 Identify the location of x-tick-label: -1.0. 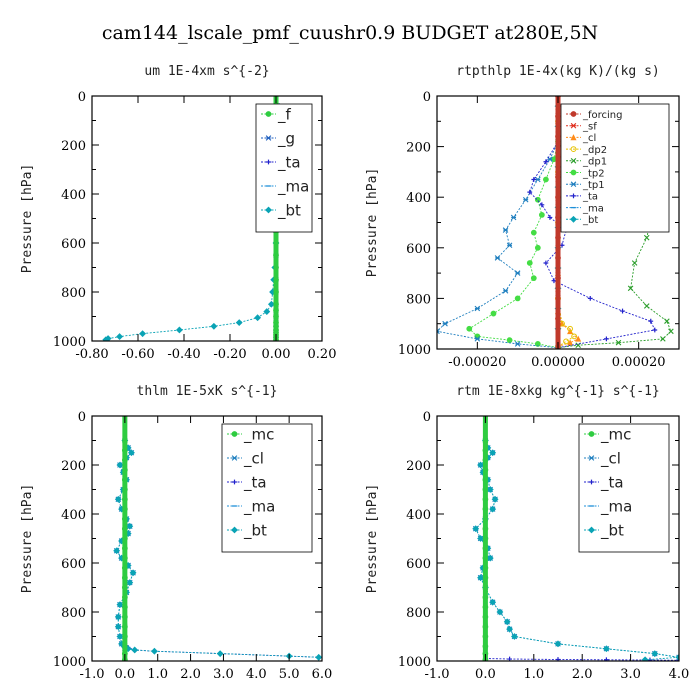
(91, 674).